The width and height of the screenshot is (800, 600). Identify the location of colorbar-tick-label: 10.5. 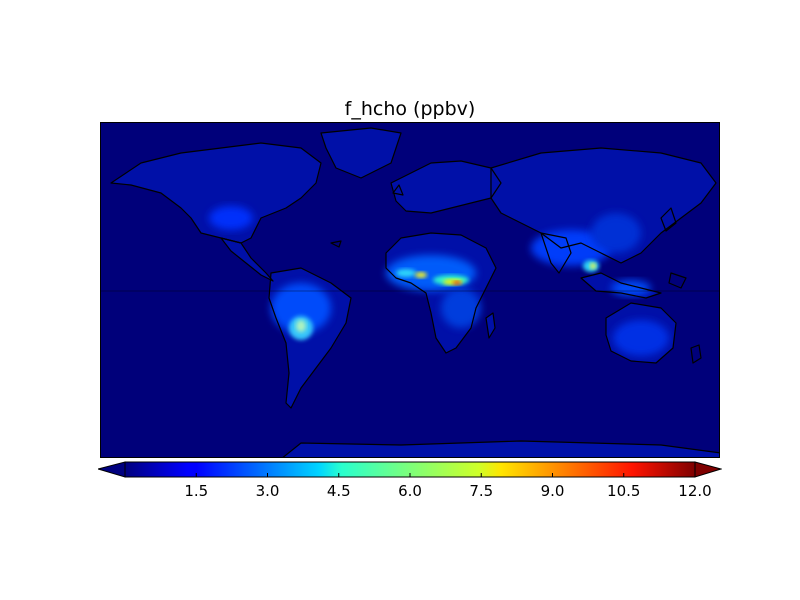
(624, 491).